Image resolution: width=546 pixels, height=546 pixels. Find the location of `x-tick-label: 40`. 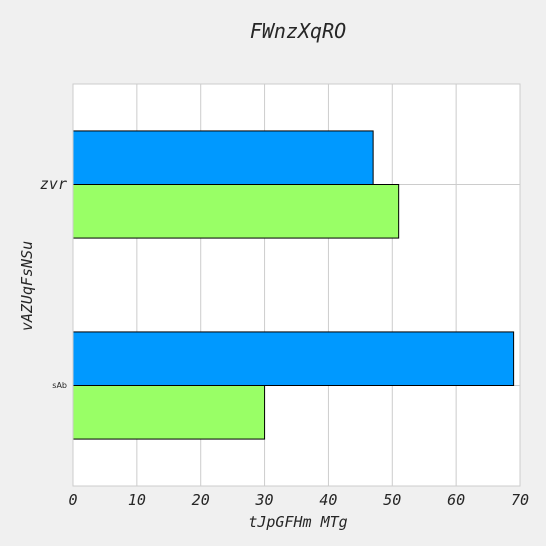

x-tick-label: 40 is located at coordinates (328, 500).